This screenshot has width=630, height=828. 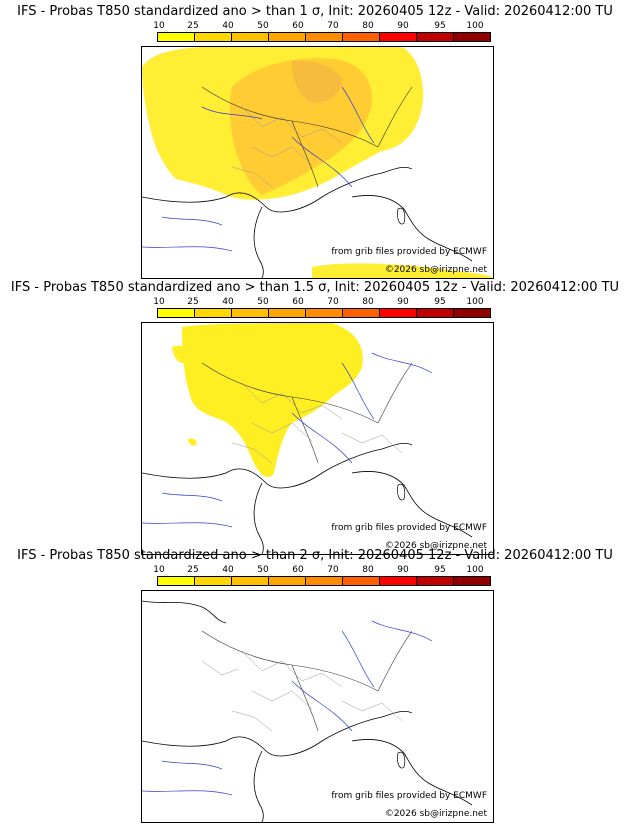 What do you see at coordinates (181, 354) in the screenshot?
I see `probability-area-10-west` at bounding box center [181, 354].